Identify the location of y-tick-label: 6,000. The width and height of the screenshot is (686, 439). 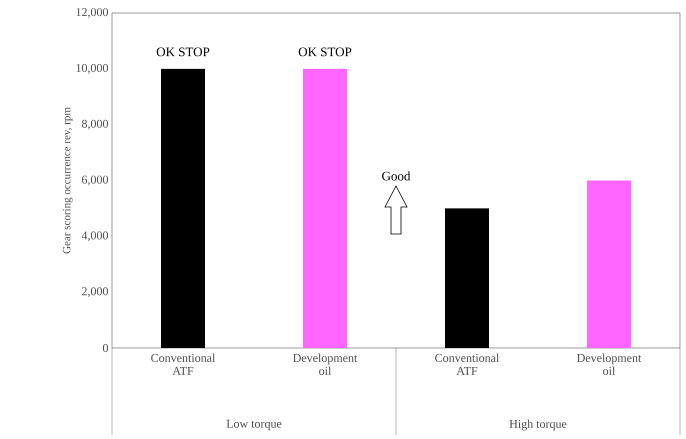
(95, 181).